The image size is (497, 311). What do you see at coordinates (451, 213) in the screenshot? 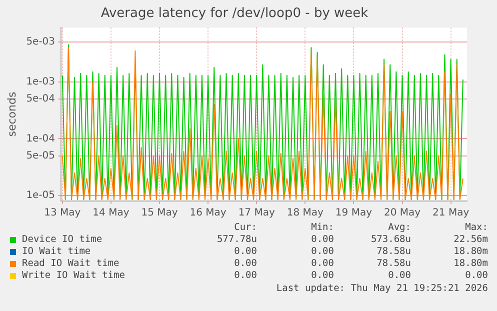
I see `x-tick-label: 21 May` at bounding box center [451, 213].